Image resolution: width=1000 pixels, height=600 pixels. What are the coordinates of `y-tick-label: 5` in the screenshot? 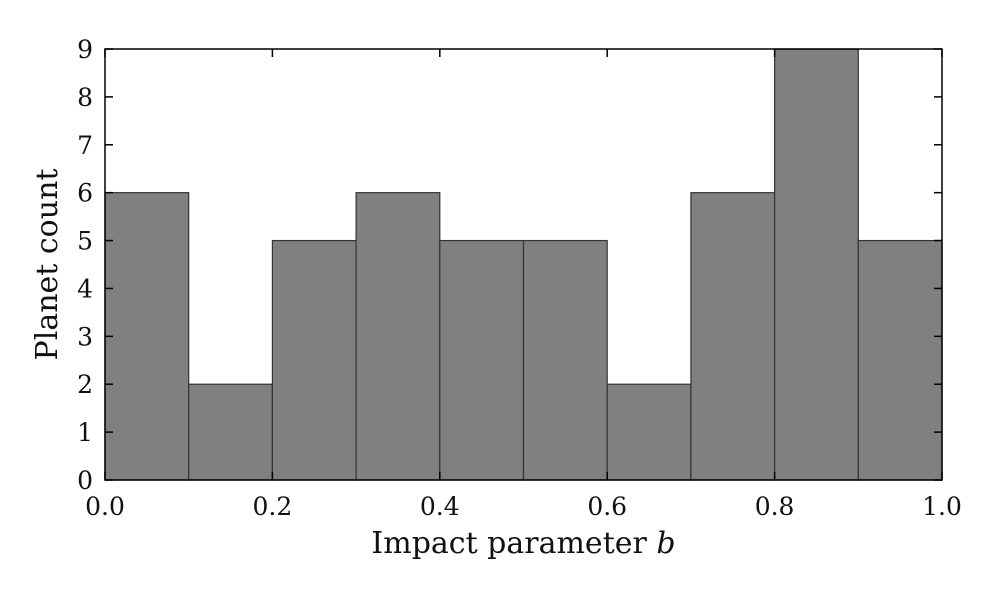 It's located at (85, 241).